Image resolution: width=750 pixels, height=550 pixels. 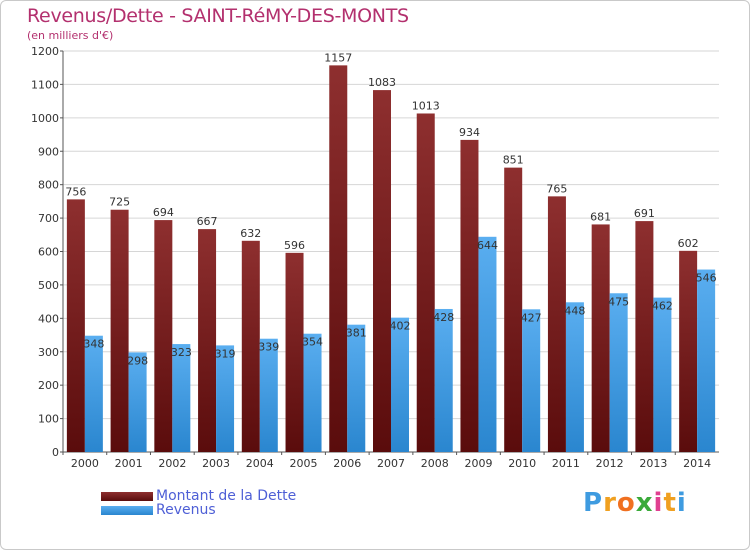 What do you see at coordinates (487, 245) in the screenshot?
I see `data-label-revenue: 644` at bounding box center [487, 245].